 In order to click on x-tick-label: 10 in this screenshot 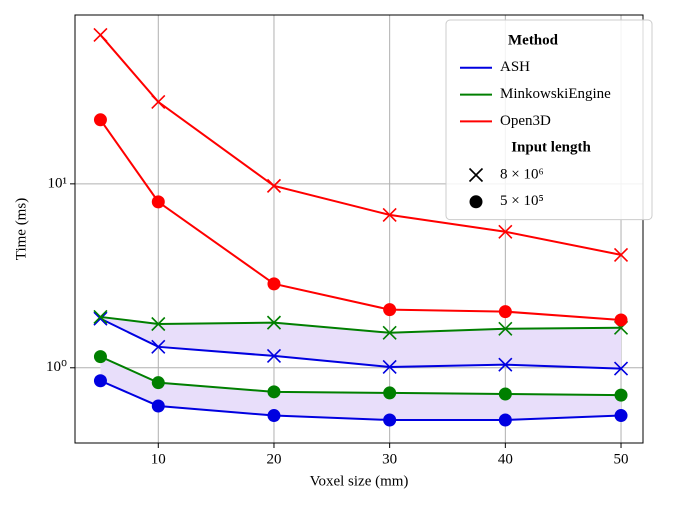, I will do `click(158, 459)`.